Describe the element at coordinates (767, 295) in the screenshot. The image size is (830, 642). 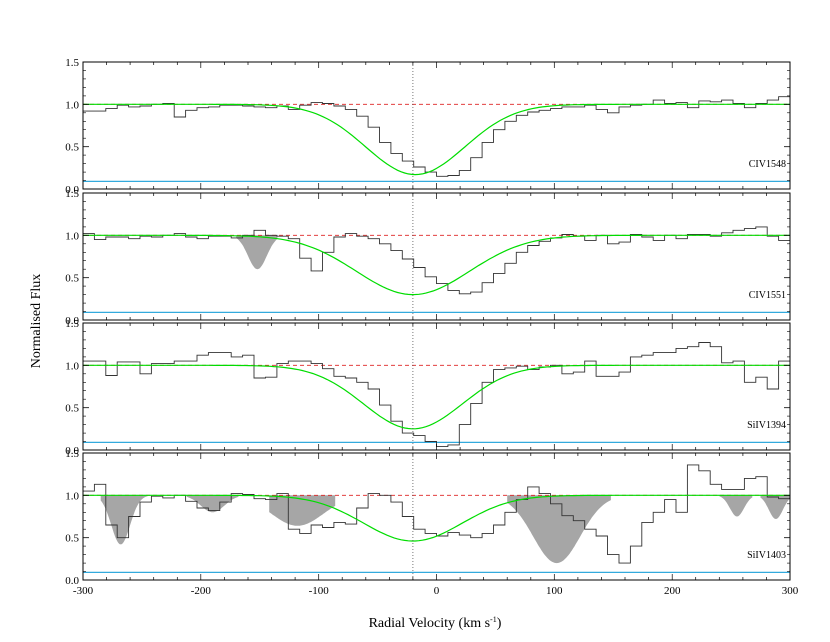
I see `ion-label: CIV1551` at that location.